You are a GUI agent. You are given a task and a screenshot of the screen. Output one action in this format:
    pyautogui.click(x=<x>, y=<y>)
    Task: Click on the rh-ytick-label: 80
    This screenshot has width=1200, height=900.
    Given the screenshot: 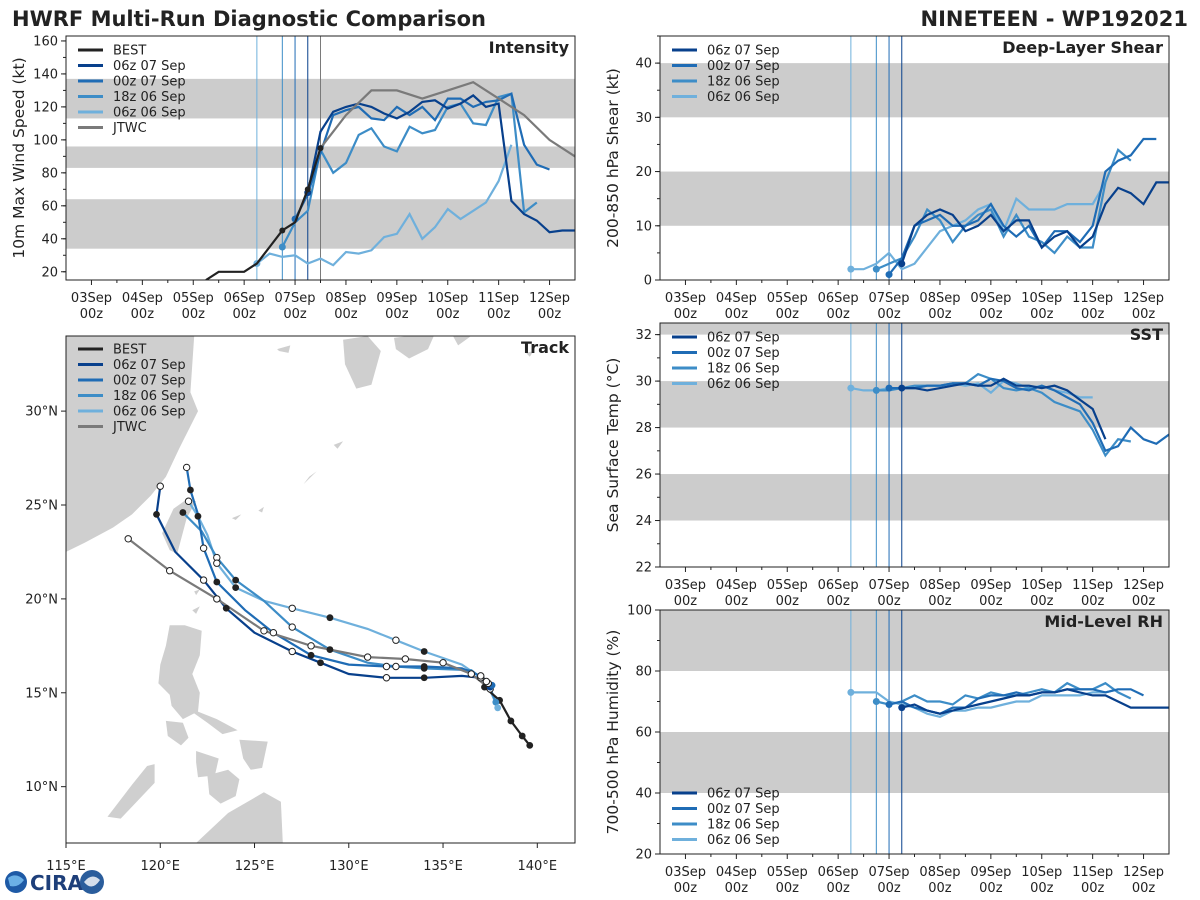 What is the action you would take?
    pyautogui.click(x=643, y=672)
    